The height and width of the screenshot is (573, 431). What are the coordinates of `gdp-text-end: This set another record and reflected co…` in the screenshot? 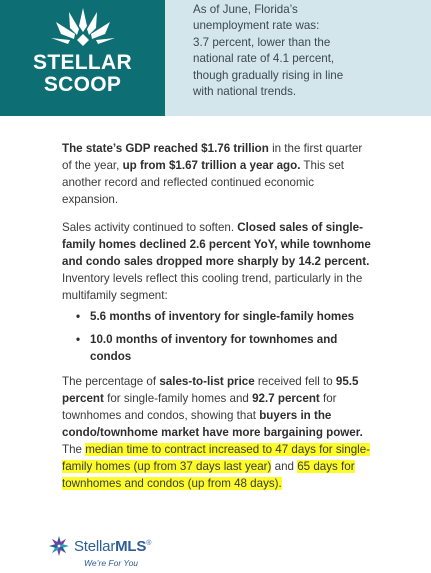 It's located at (203, 182).